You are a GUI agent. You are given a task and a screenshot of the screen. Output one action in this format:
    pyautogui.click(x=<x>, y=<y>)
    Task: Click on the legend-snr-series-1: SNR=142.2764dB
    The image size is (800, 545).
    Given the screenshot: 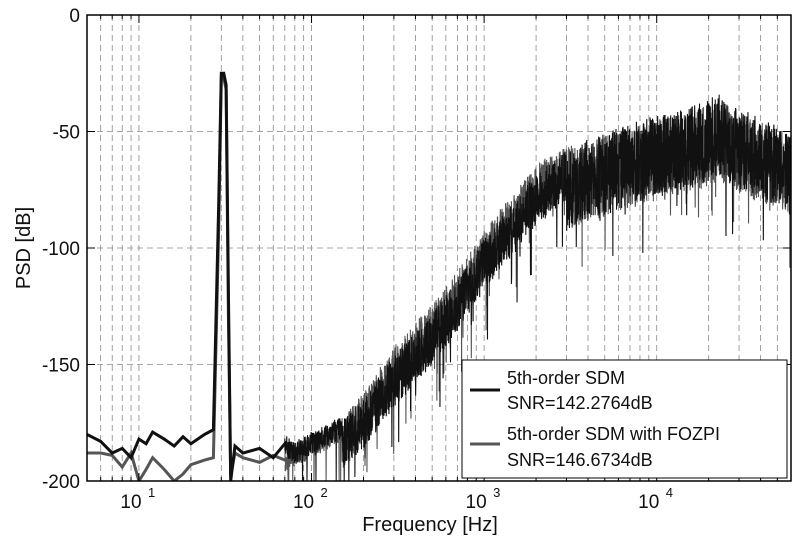 What is the action you would take?
    pyautogui.click(x=580, y=403)
    